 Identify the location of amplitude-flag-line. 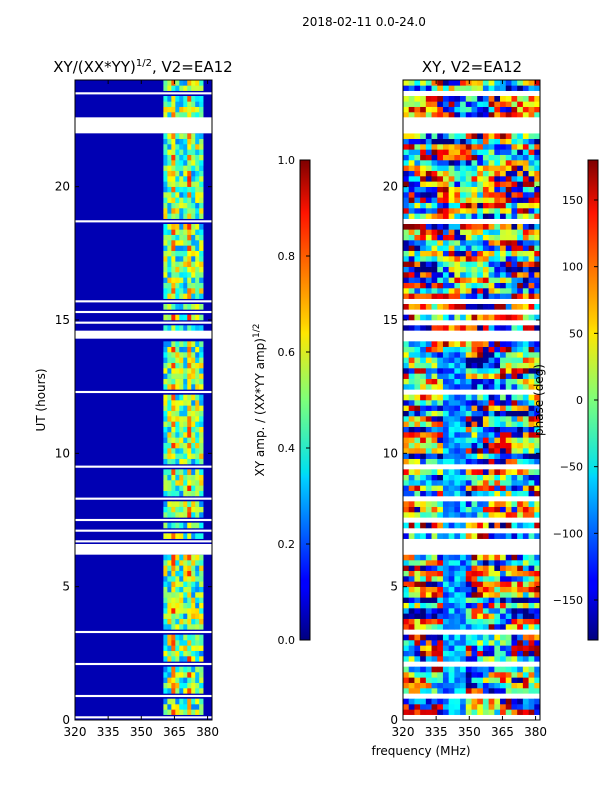
(143, 530).